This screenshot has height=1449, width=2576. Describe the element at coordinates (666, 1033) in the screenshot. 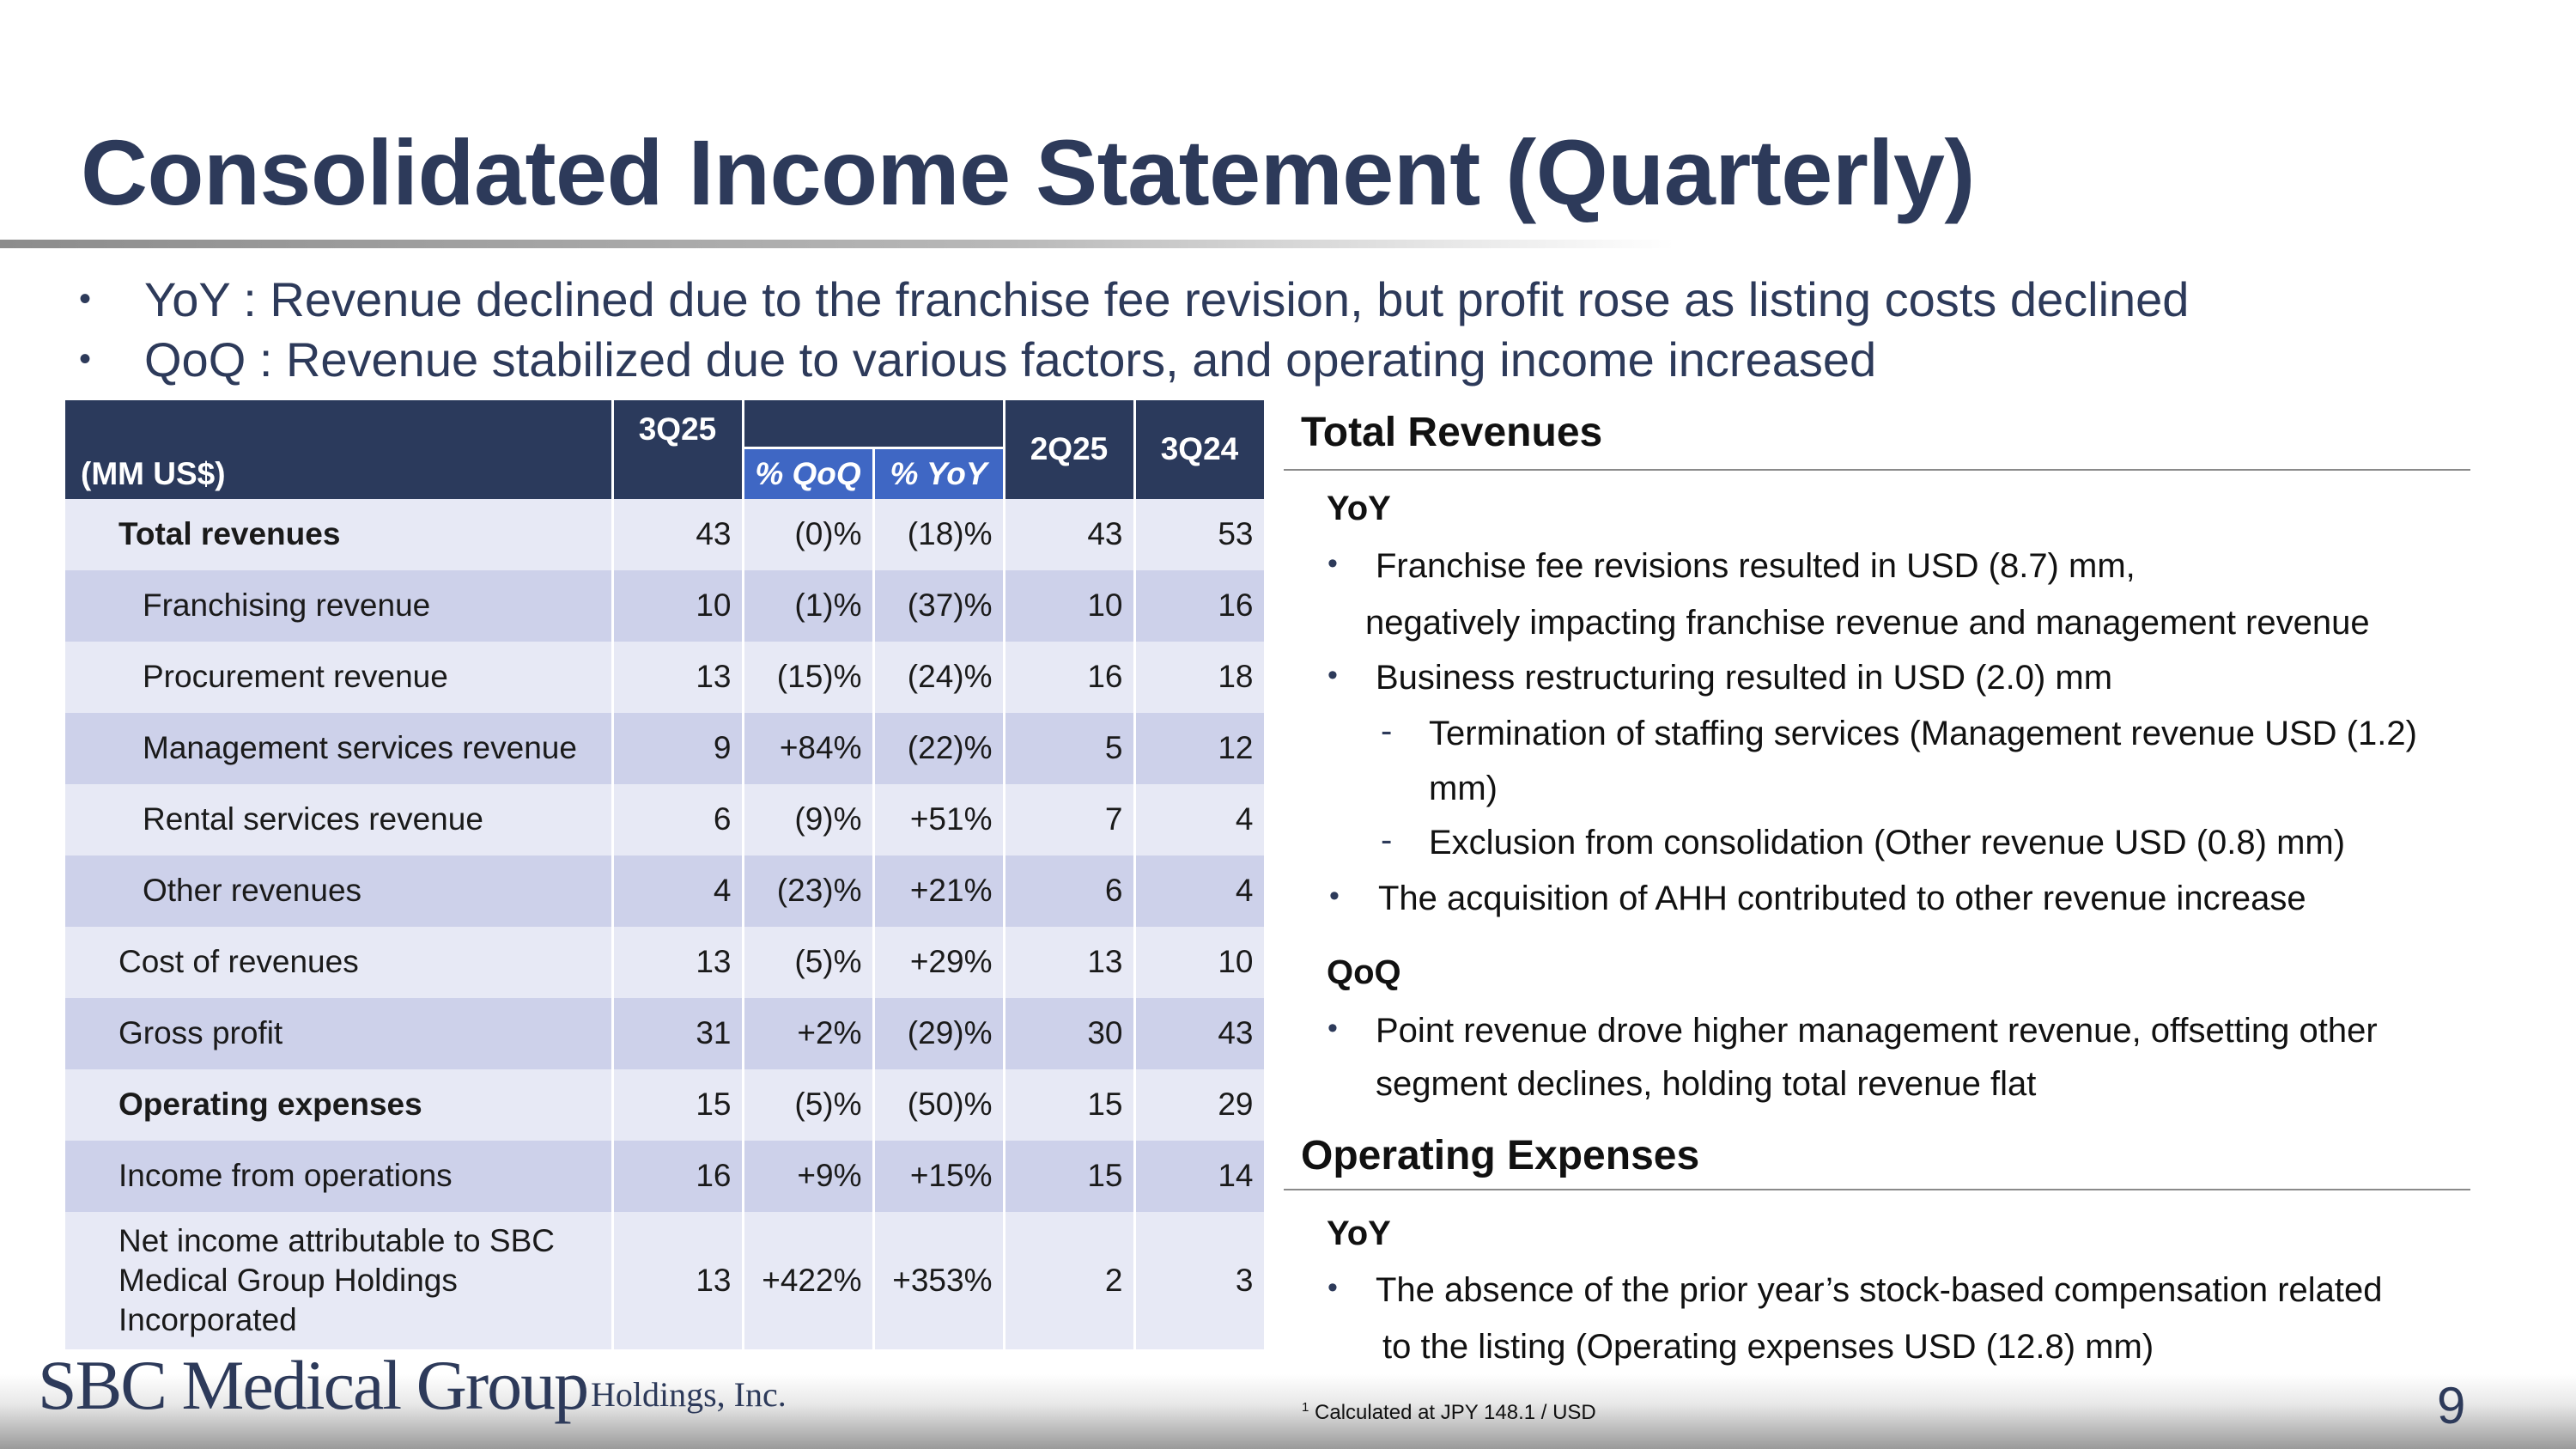

I see `table-row: Gross profit 31 +2% (29)% 30 43` at that location.